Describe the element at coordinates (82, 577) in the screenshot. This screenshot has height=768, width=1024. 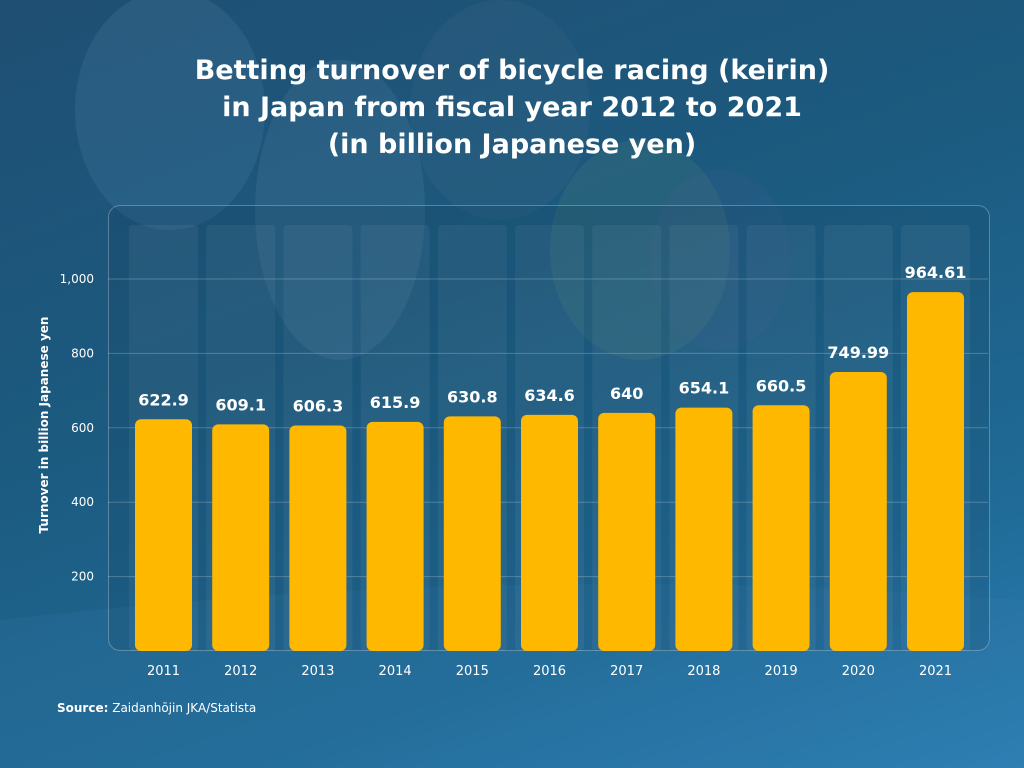
I see `y-tick-label: 200` at that location.